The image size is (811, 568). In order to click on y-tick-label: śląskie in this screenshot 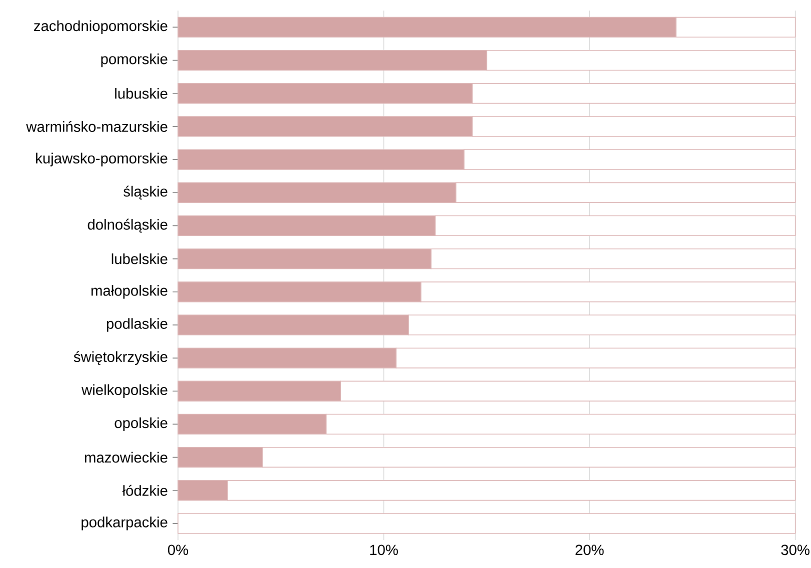, I will do `click(146, 193)`.